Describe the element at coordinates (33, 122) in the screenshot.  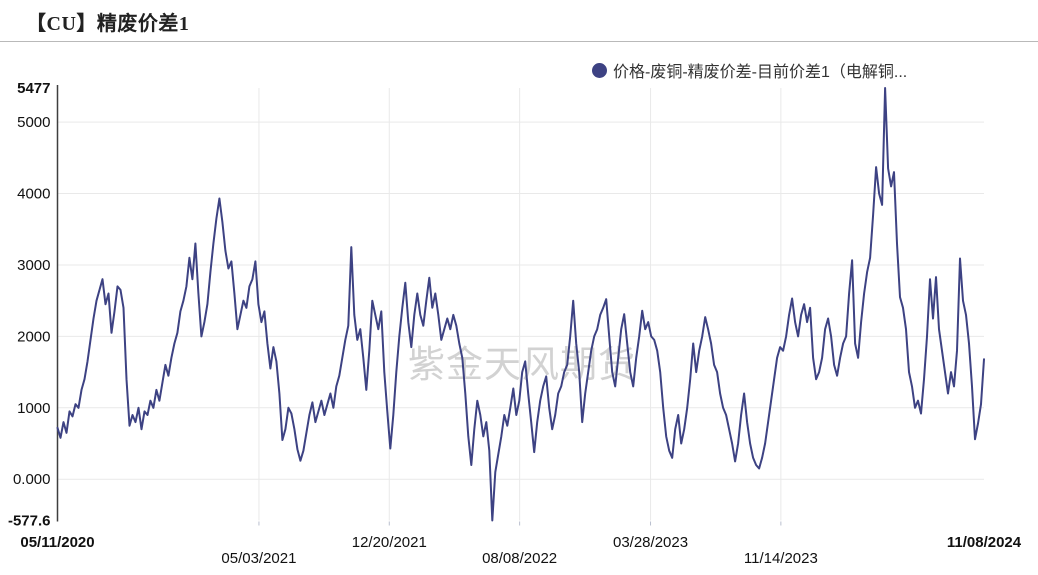
I see `y-axis-label: 5000` at that location.